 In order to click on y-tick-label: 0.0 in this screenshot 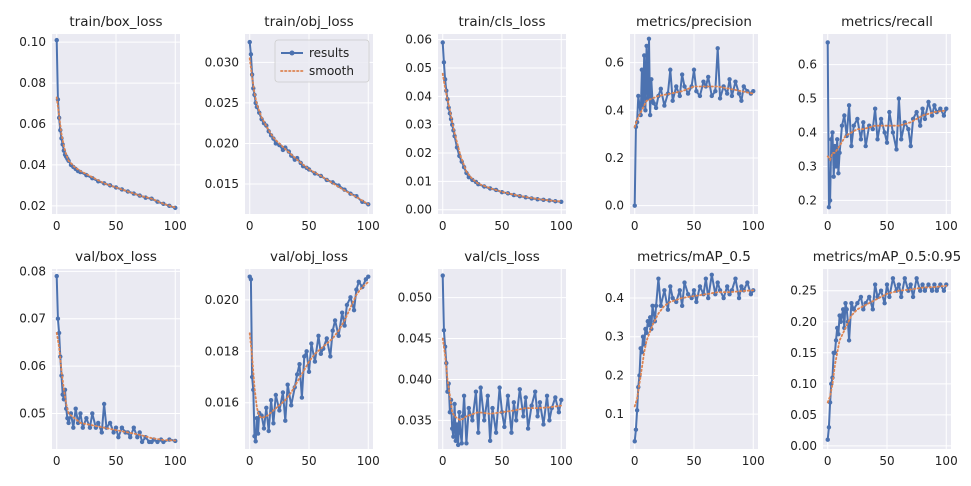, I will do `click(614, 206)`.